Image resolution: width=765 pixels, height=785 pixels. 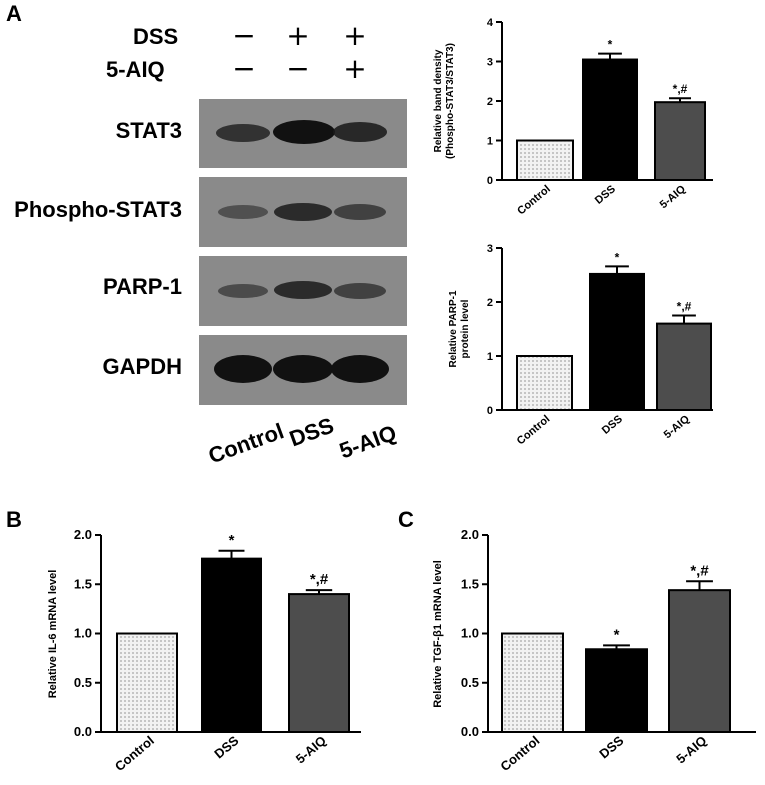 What do you see at coordinates (243, 133) in the screenshot?
I see `band-stat3-control` at bounding box center [243, 133].